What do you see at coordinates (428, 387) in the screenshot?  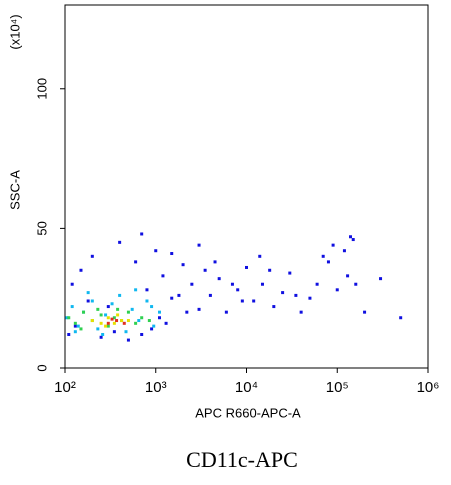 I see `x-tick-label: 10⁶` at bounding box center [428, 387].